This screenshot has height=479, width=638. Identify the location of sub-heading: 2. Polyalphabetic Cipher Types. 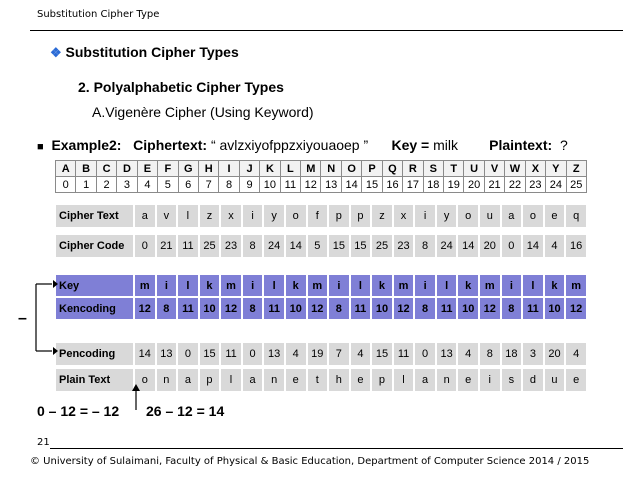
(181, 87).